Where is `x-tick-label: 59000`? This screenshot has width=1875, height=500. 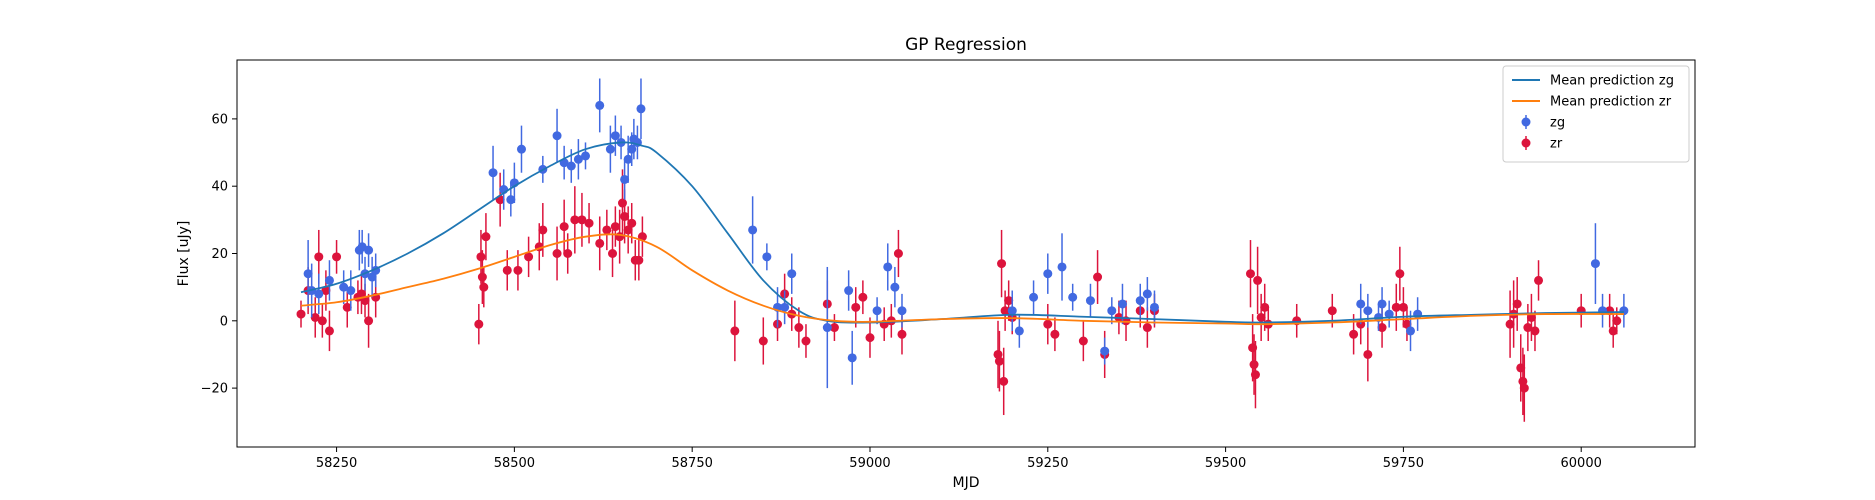 x-tick-label: 59000 is located at coordinates (869, 463).